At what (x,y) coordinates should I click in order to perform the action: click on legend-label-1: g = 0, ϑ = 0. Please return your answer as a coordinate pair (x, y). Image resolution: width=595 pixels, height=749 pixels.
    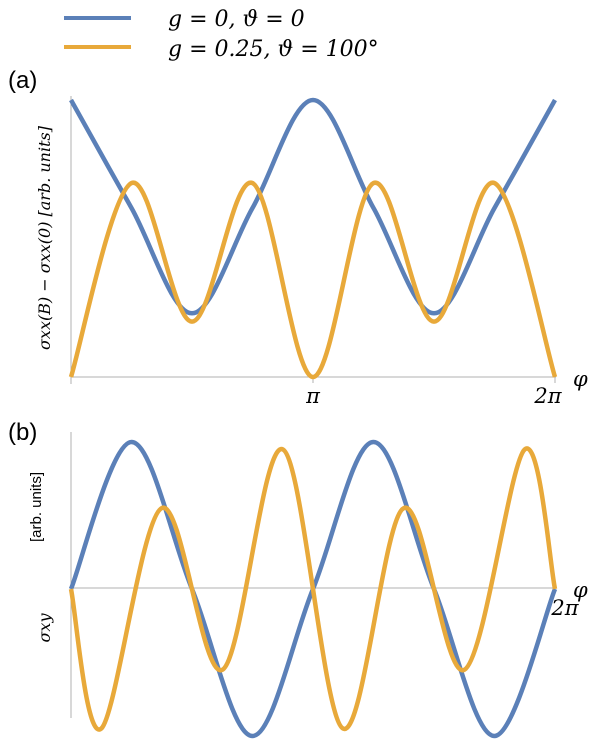
    Looking at the image, I should click on (236, 19).